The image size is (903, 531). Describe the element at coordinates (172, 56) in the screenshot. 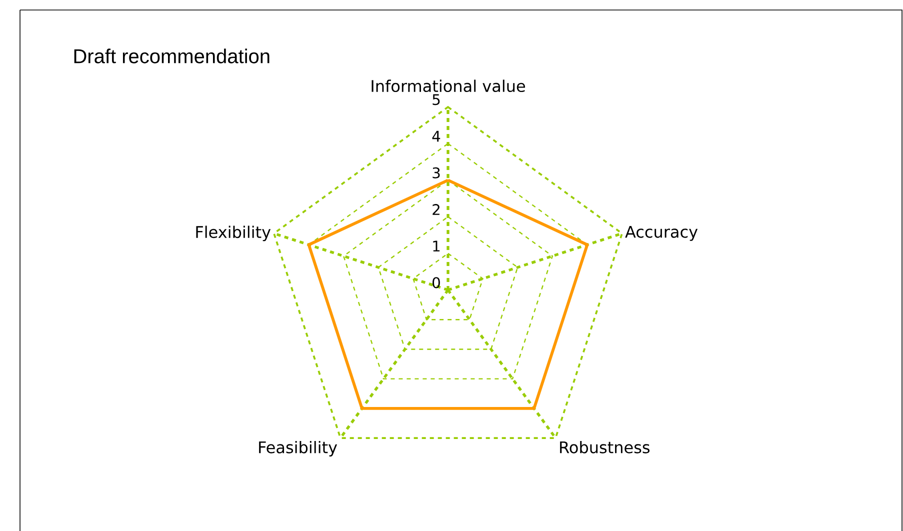

I see `chart-title: Draft recommendation` at that location.